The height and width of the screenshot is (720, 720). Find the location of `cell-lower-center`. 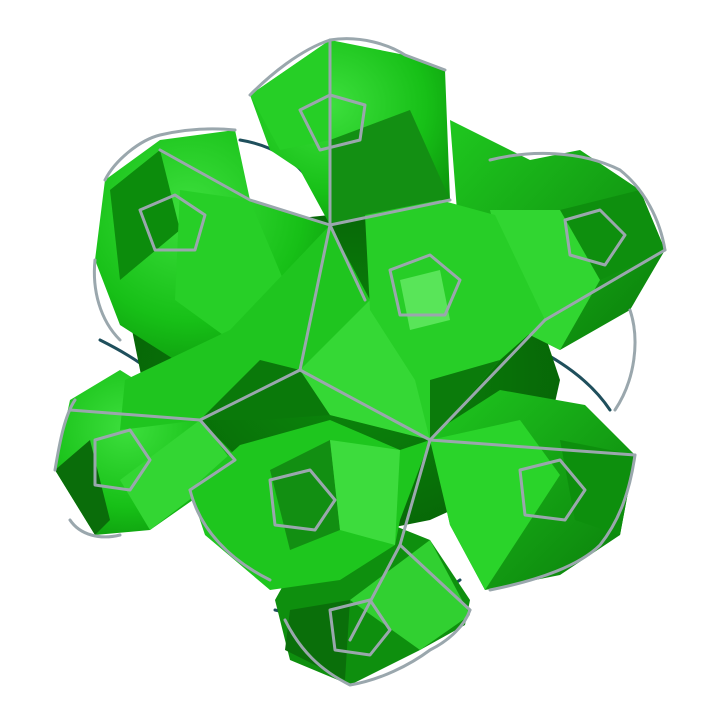

cell-lower-center is located at coordinates (310, 505).